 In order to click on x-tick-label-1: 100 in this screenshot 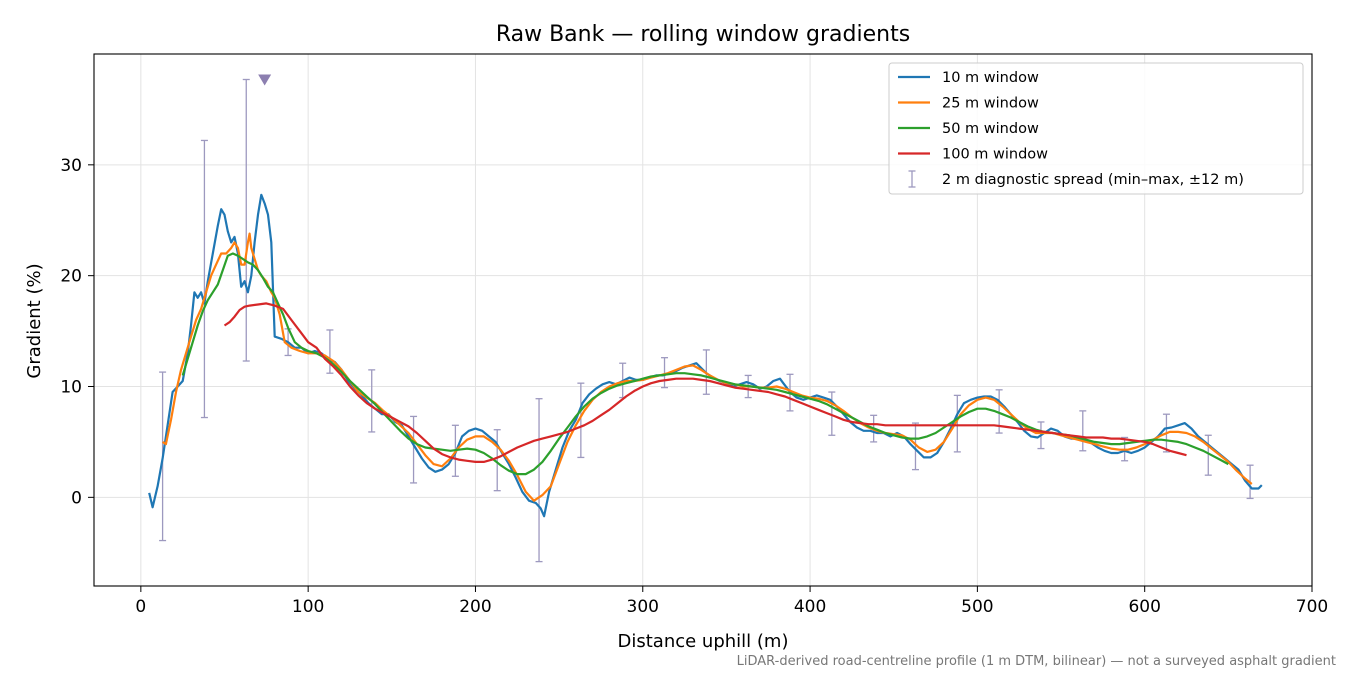, I will do `click(308, 607)`.